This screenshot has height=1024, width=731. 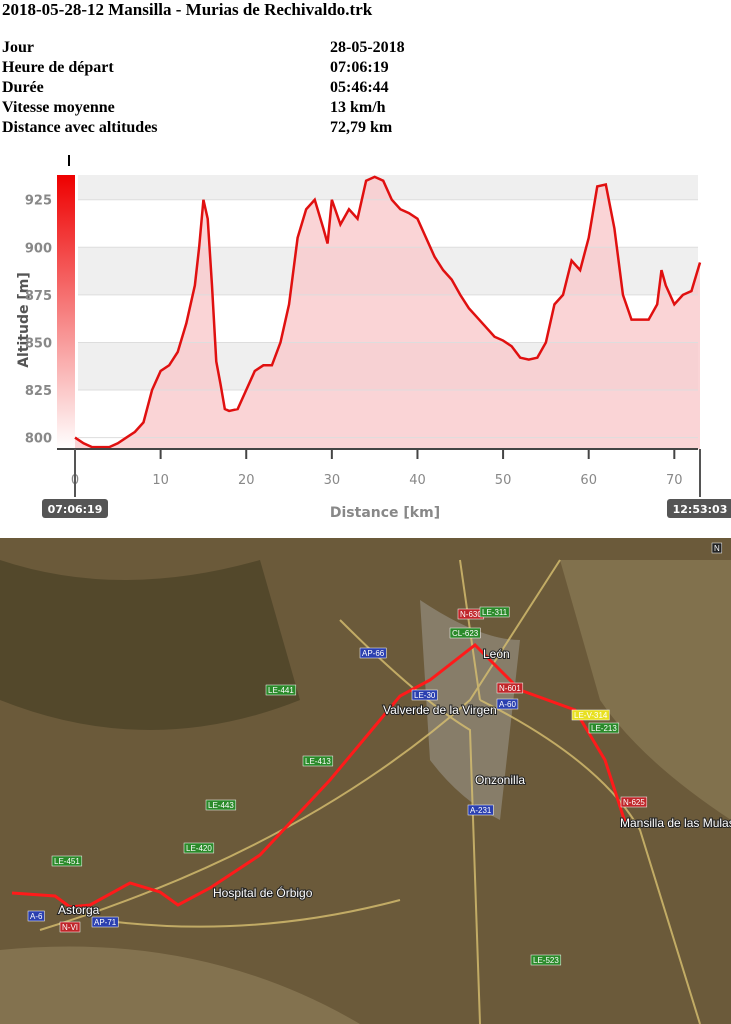 I want to click on road-label: LE-V-314, so click(x=591, y=715).